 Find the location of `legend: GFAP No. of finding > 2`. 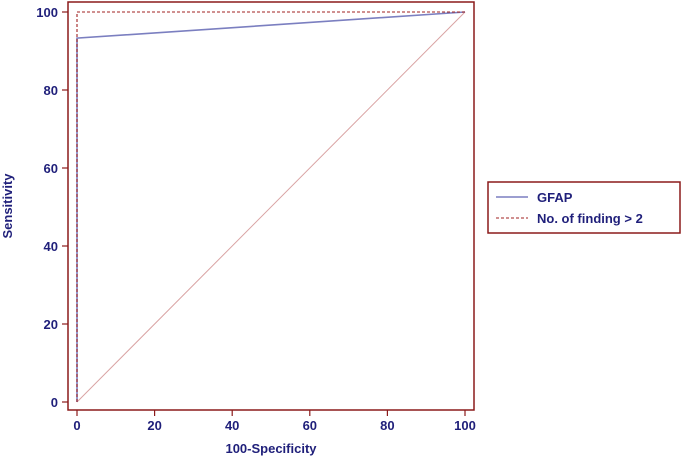

legend: GFAP No. of finding > 2 is located at coordinates (584, 207).